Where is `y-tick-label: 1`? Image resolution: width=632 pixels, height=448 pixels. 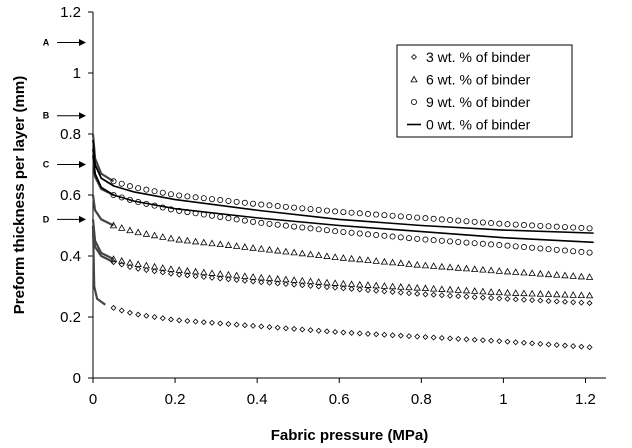
y-tick-label: 1 is located at coordinates (77, 73).